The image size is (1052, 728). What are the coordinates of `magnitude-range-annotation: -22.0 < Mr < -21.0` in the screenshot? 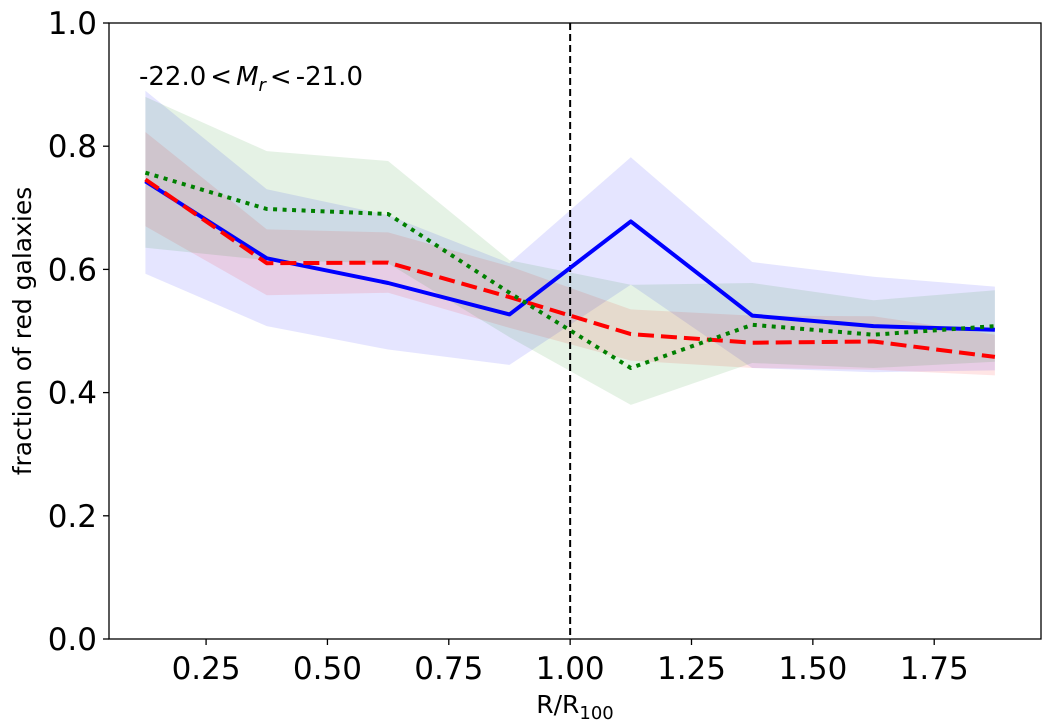 It's located at (251, 79).